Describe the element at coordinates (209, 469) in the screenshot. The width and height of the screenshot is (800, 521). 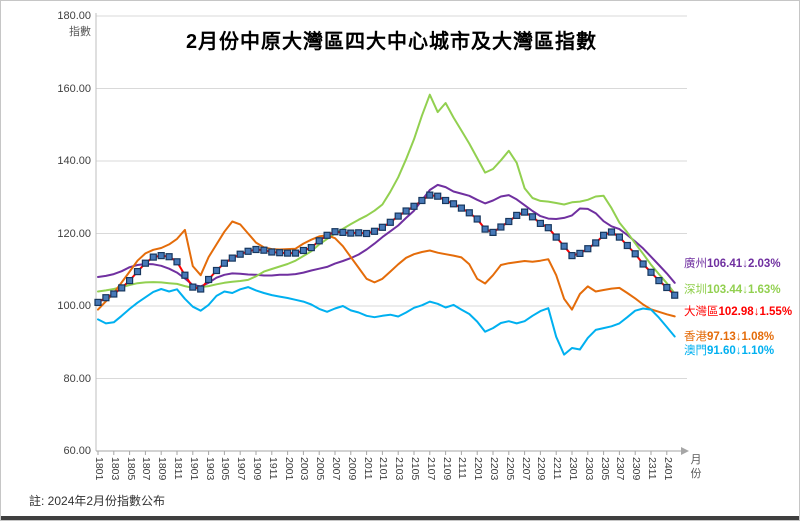
I see `x-tick-label: 1903` at that location.